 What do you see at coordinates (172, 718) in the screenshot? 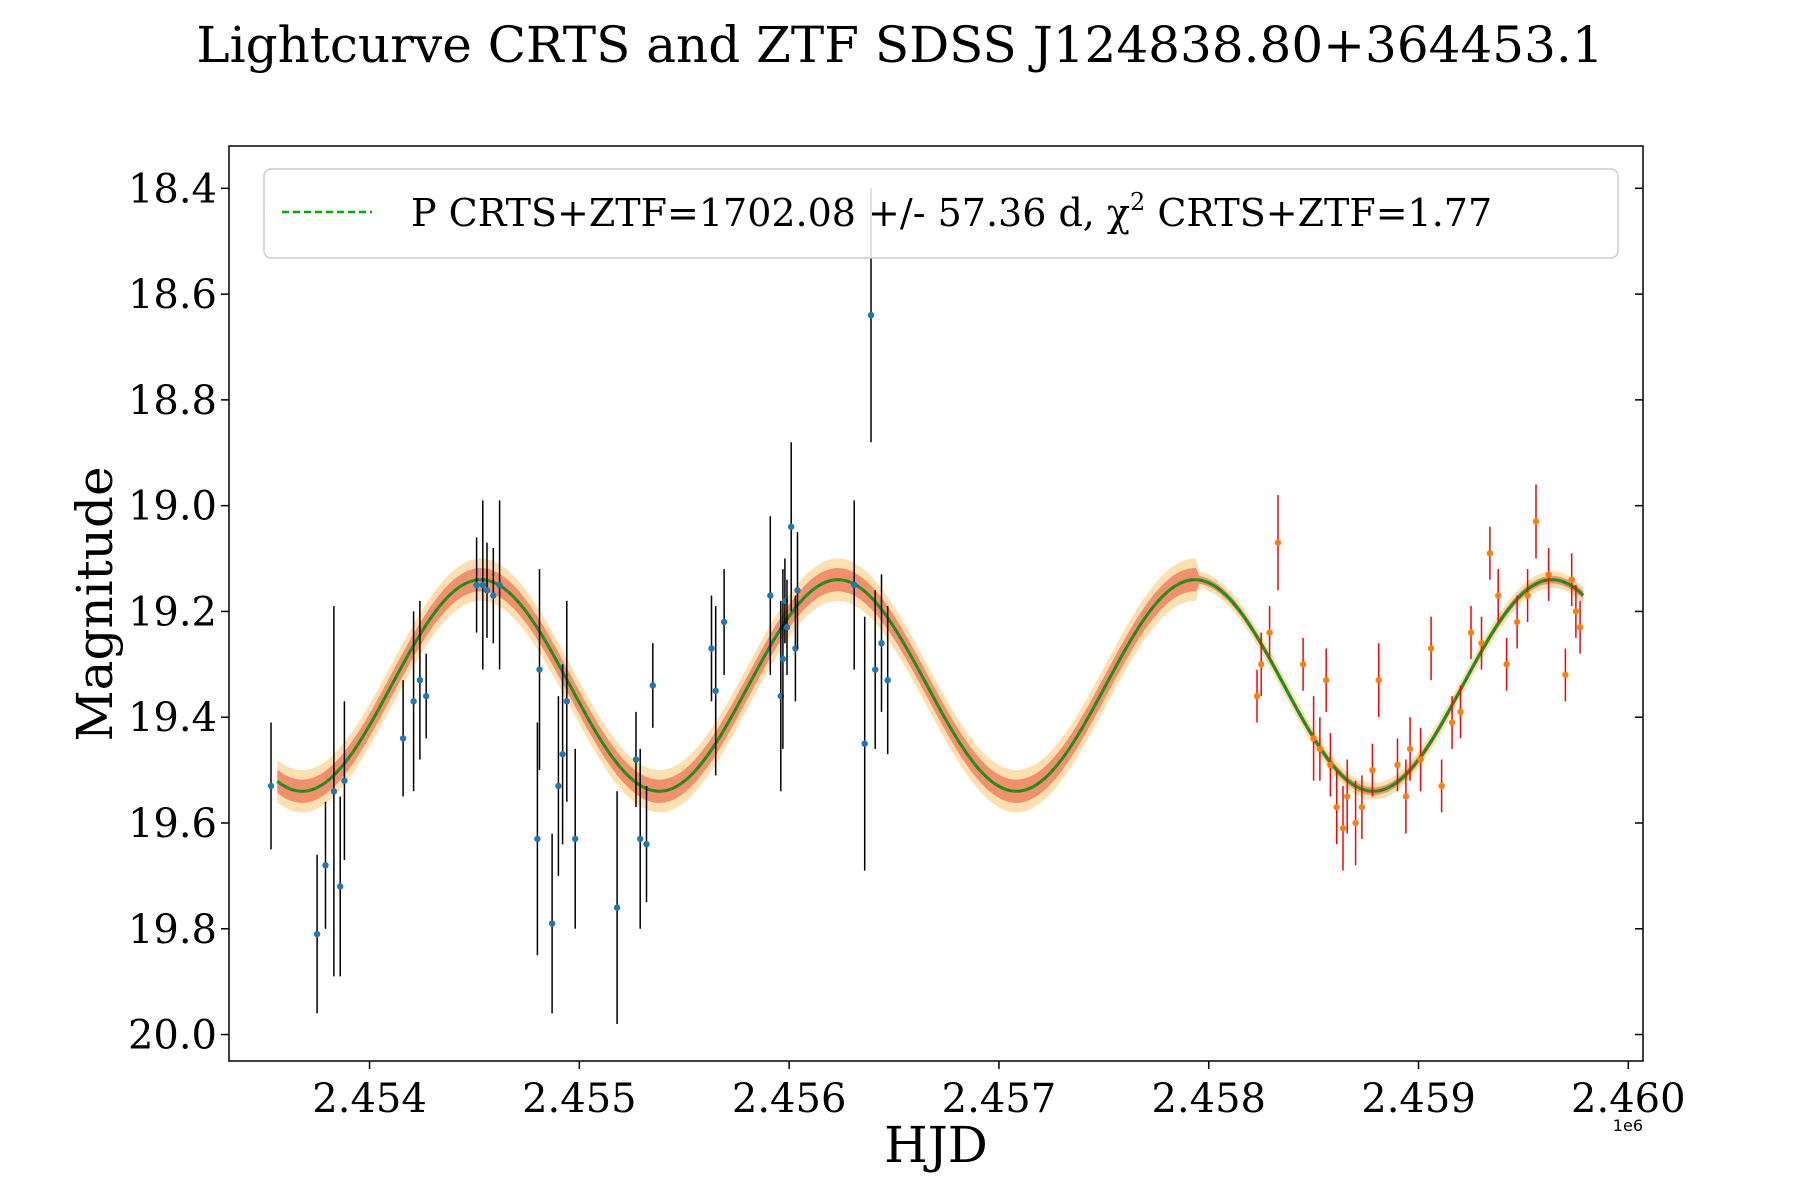
I see `y-tick-label-5: 19.4` at bounding box center [172, 718].